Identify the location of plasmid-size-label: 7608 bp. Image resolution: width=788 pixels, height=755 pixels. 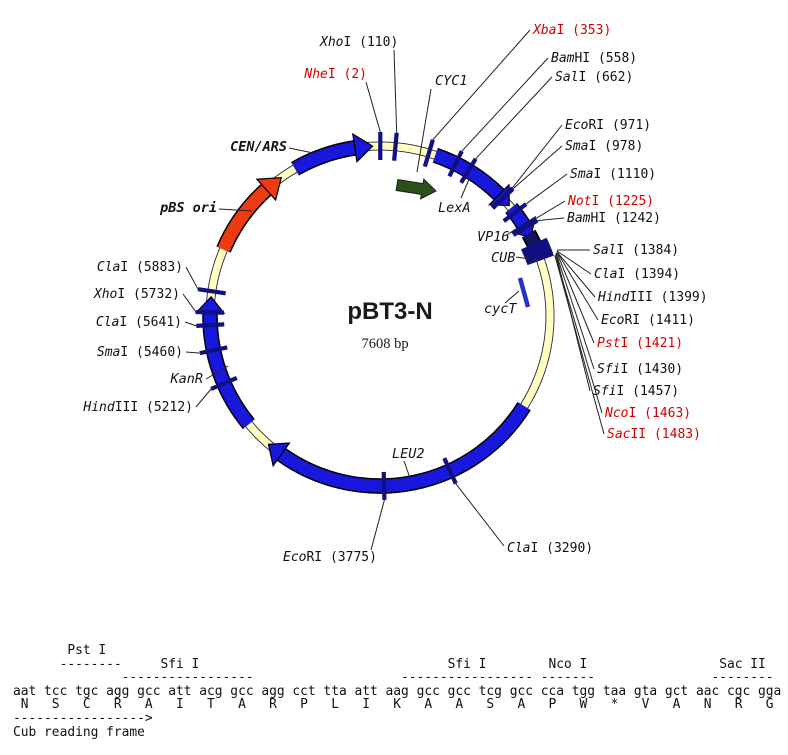
(384, 344).